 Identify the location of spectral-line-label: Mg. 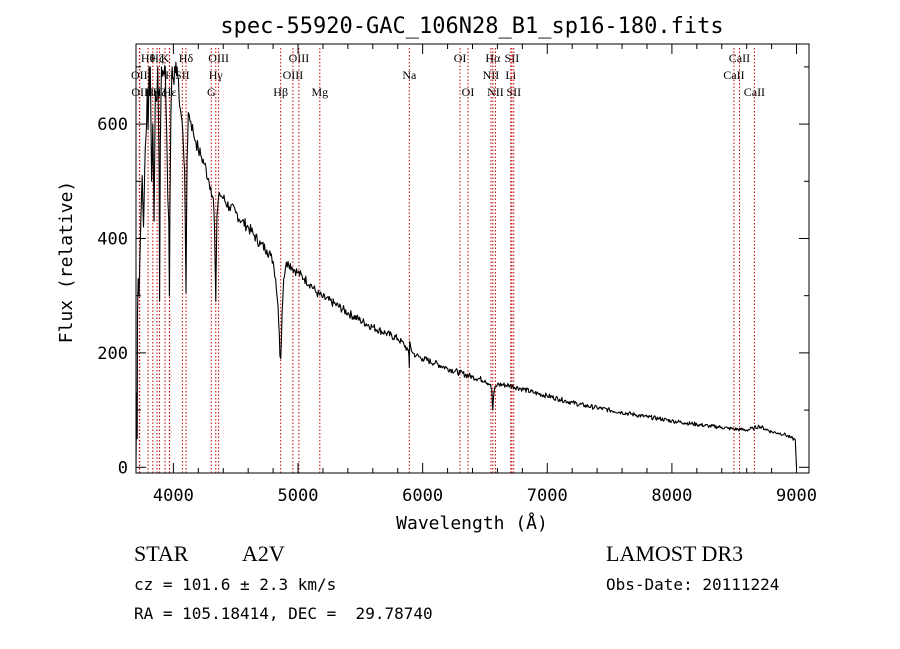
(319, 92).